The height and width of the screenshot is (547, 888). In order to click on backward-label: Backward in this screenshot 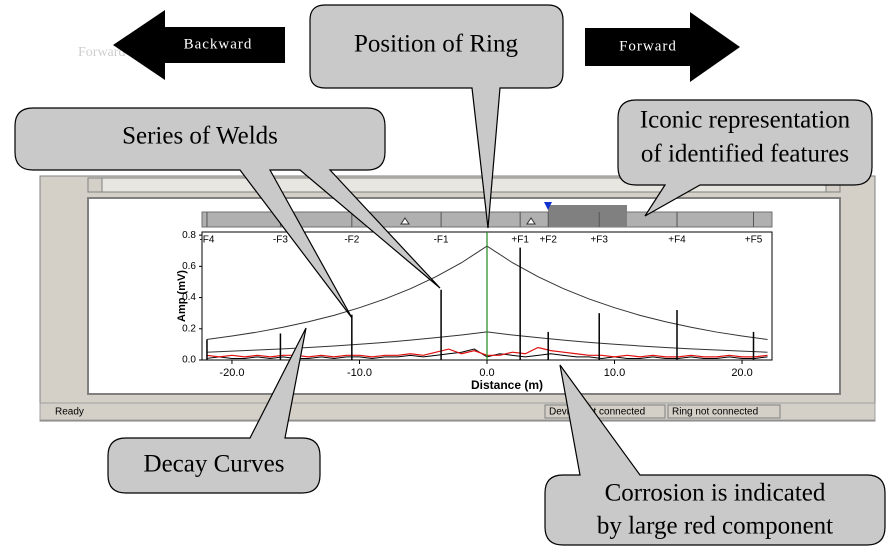, I will do `click(218, 44)`.